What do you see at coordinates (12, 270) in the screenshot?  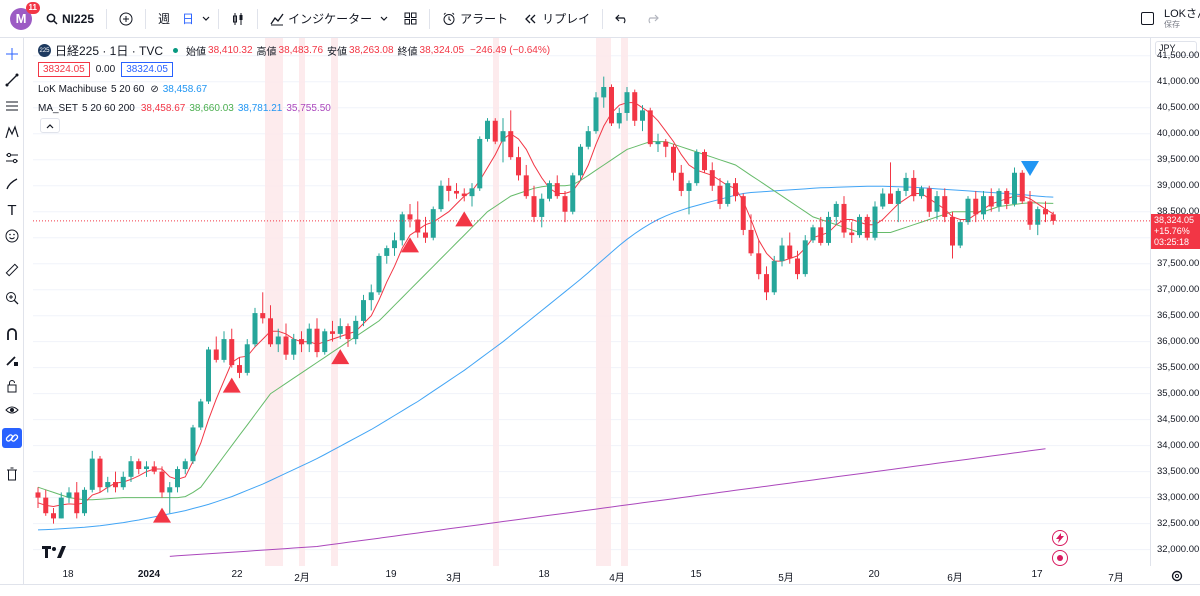 I see `measure-tool` at bounding box center [12, 270].